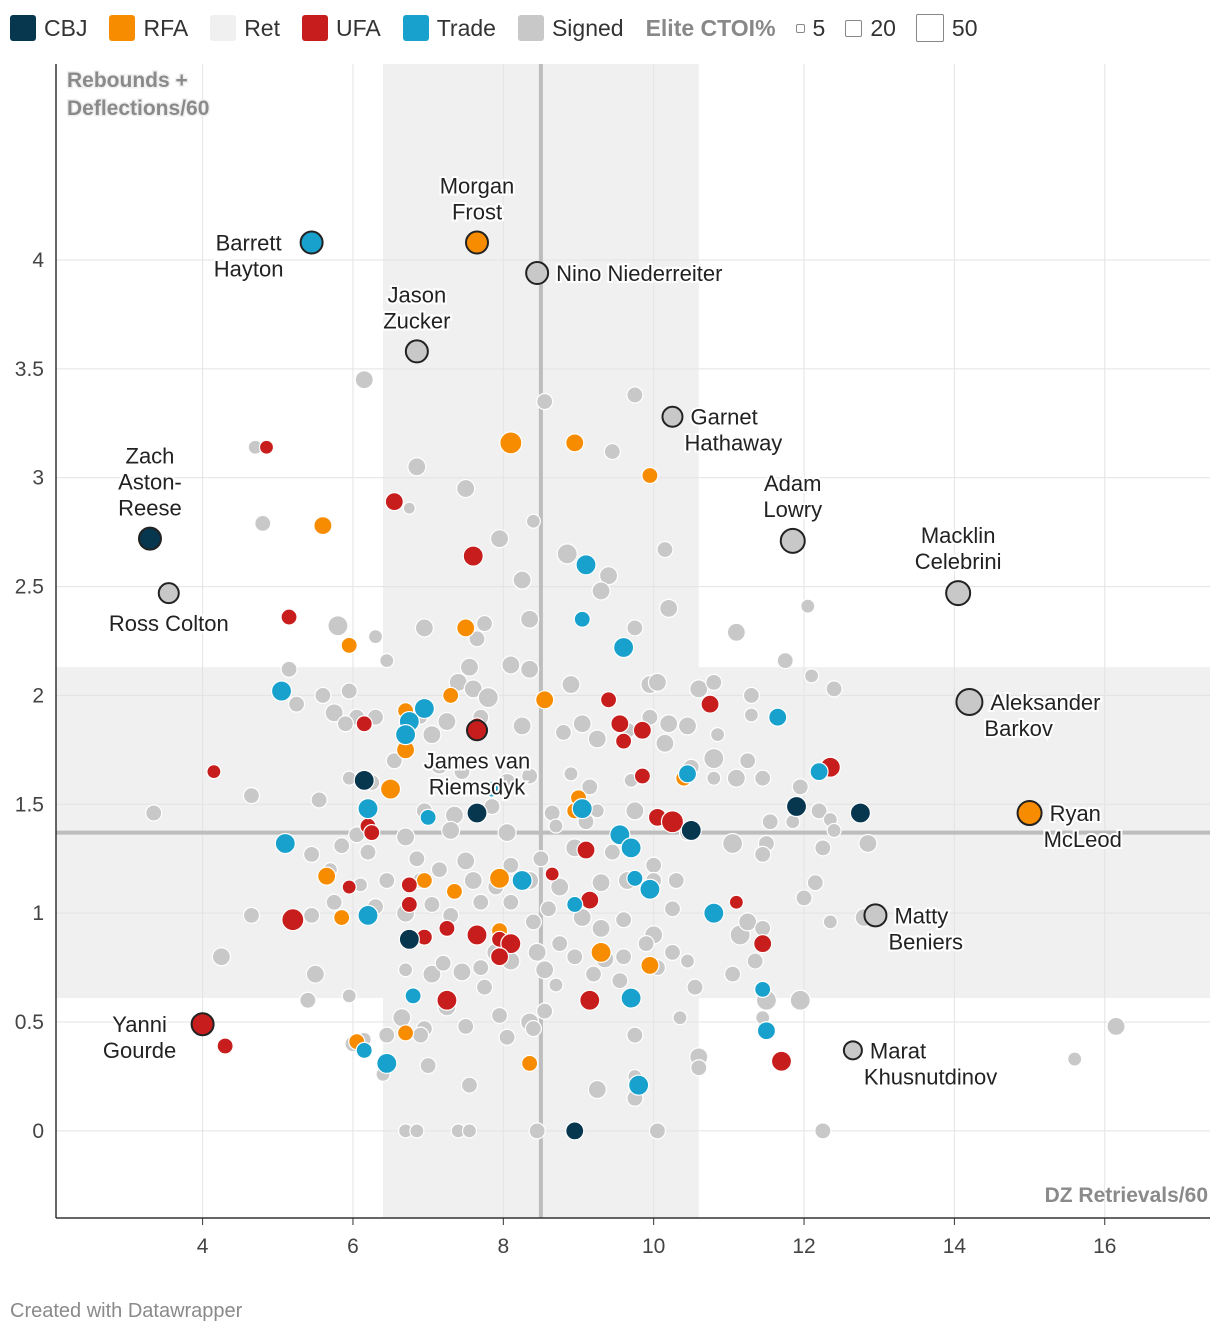 This screenshot has width=1220, height=1336. What do you see at coordinates (449, 28) in the screenshot?
I see `legend-item-trade: Trade` at bounding box center [449, 28].